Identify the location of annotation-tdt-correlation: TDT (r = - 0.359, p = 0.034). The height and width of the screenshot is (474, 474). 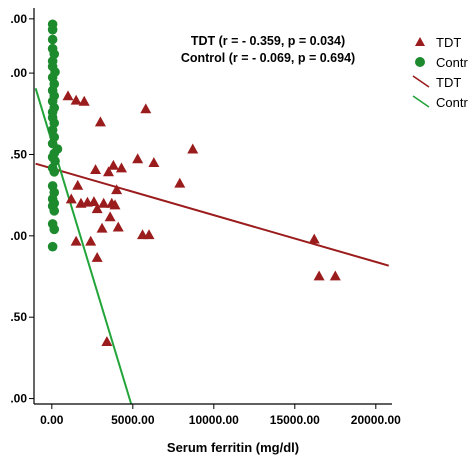
(268, 41).